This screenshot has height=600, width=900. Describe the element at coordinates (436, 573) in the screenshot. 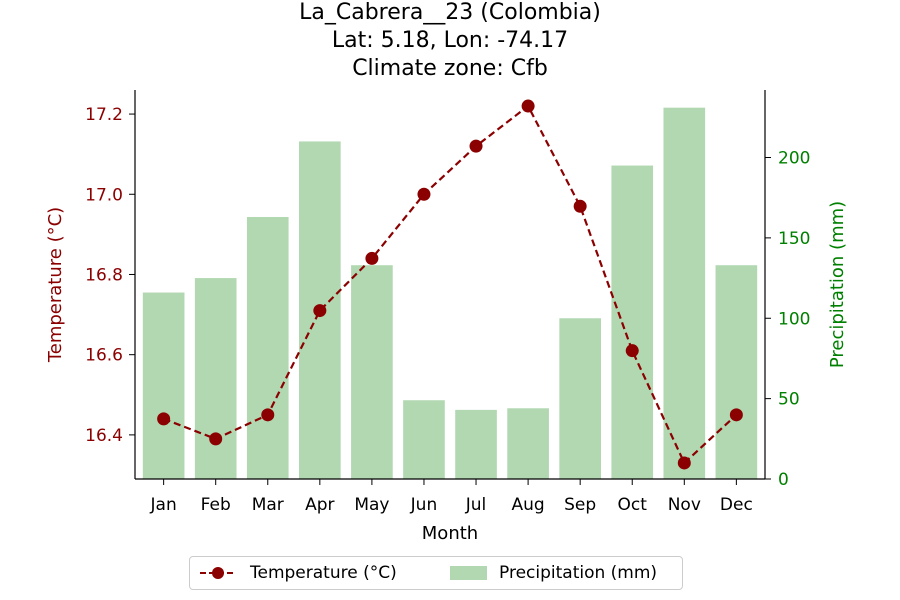

I see `chart-legend: Temperature (°C) Precipitation (mm)` at that location.